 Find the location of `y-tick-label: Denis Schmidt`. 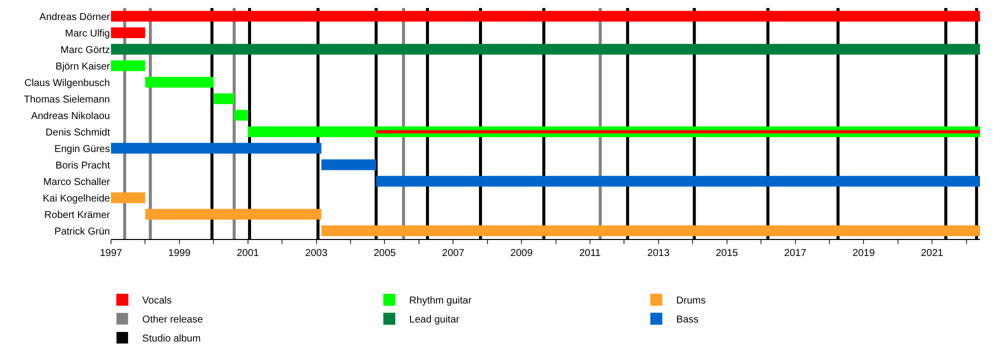

y-tick-label: Denis Schmidt is located at coordinates (78, 132).